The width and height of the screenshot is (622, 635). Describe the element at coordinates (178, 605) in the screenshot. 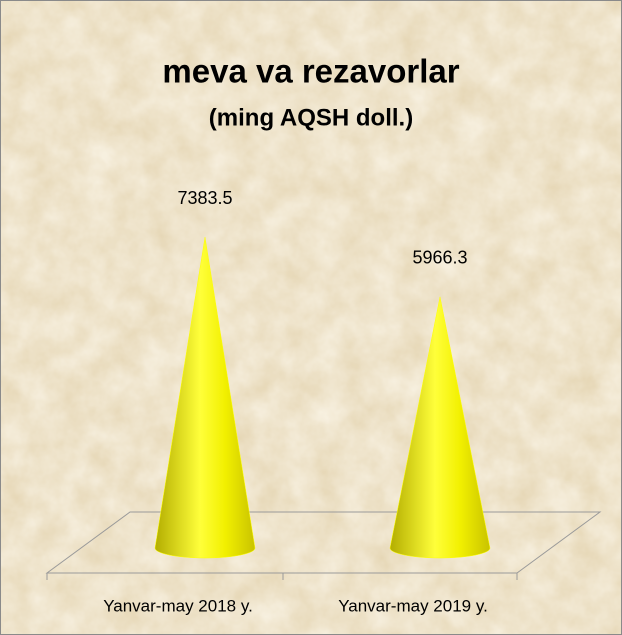

I see `x-tick-label: Yanvar-may 2018 y.` at that location.